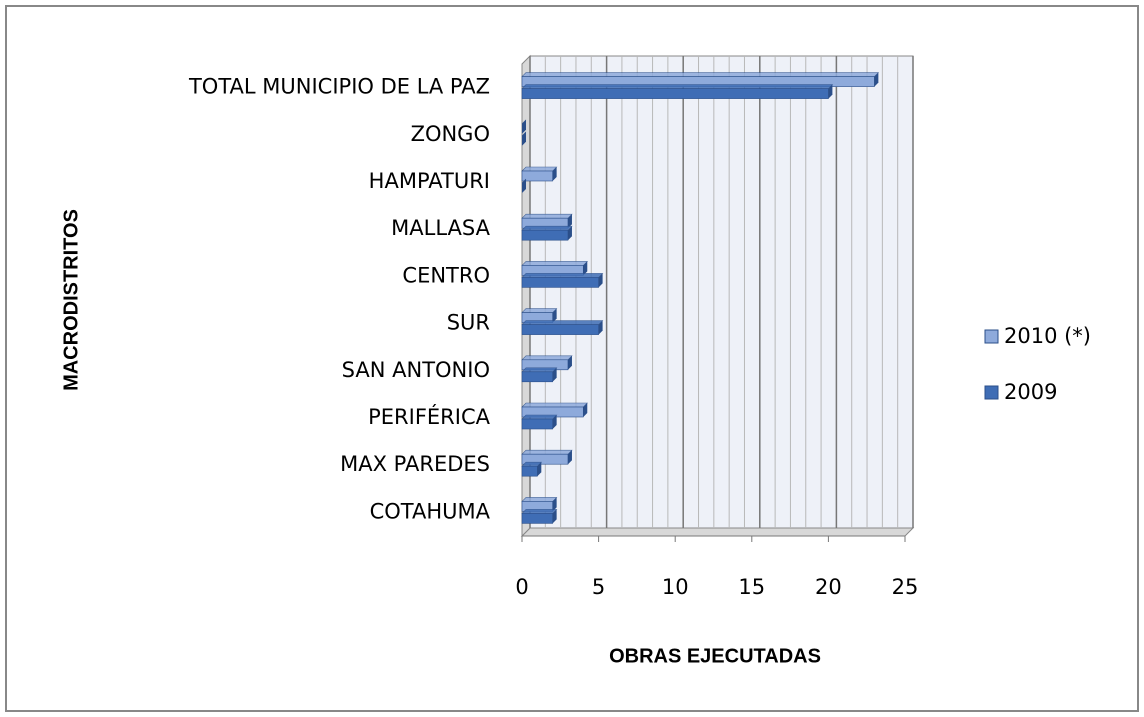 The width and height of the screenshot is (1144, 717). Describe the element at coordinates (71, 300) in the screenshot. I see `y-axis-title: MACRODISTRITOS` at that location.